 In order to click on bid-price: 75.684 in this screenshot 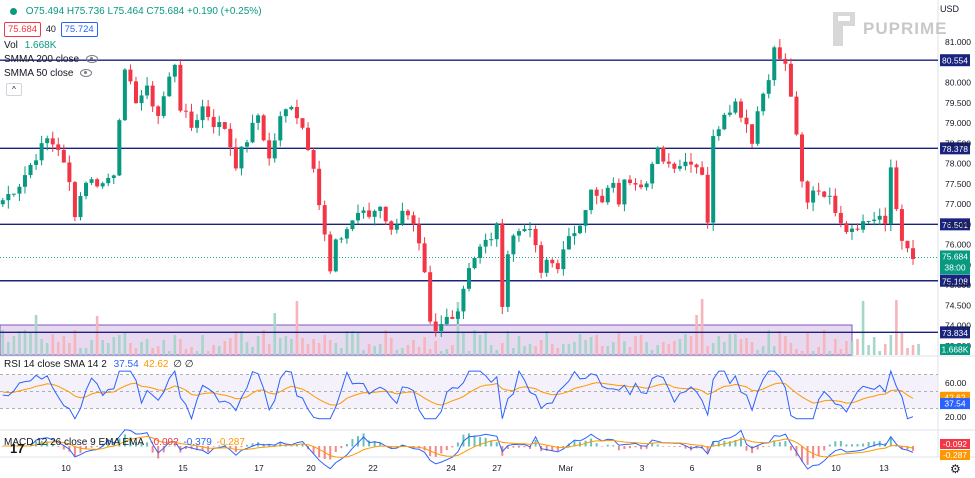, I will do `click(23, 29)`.